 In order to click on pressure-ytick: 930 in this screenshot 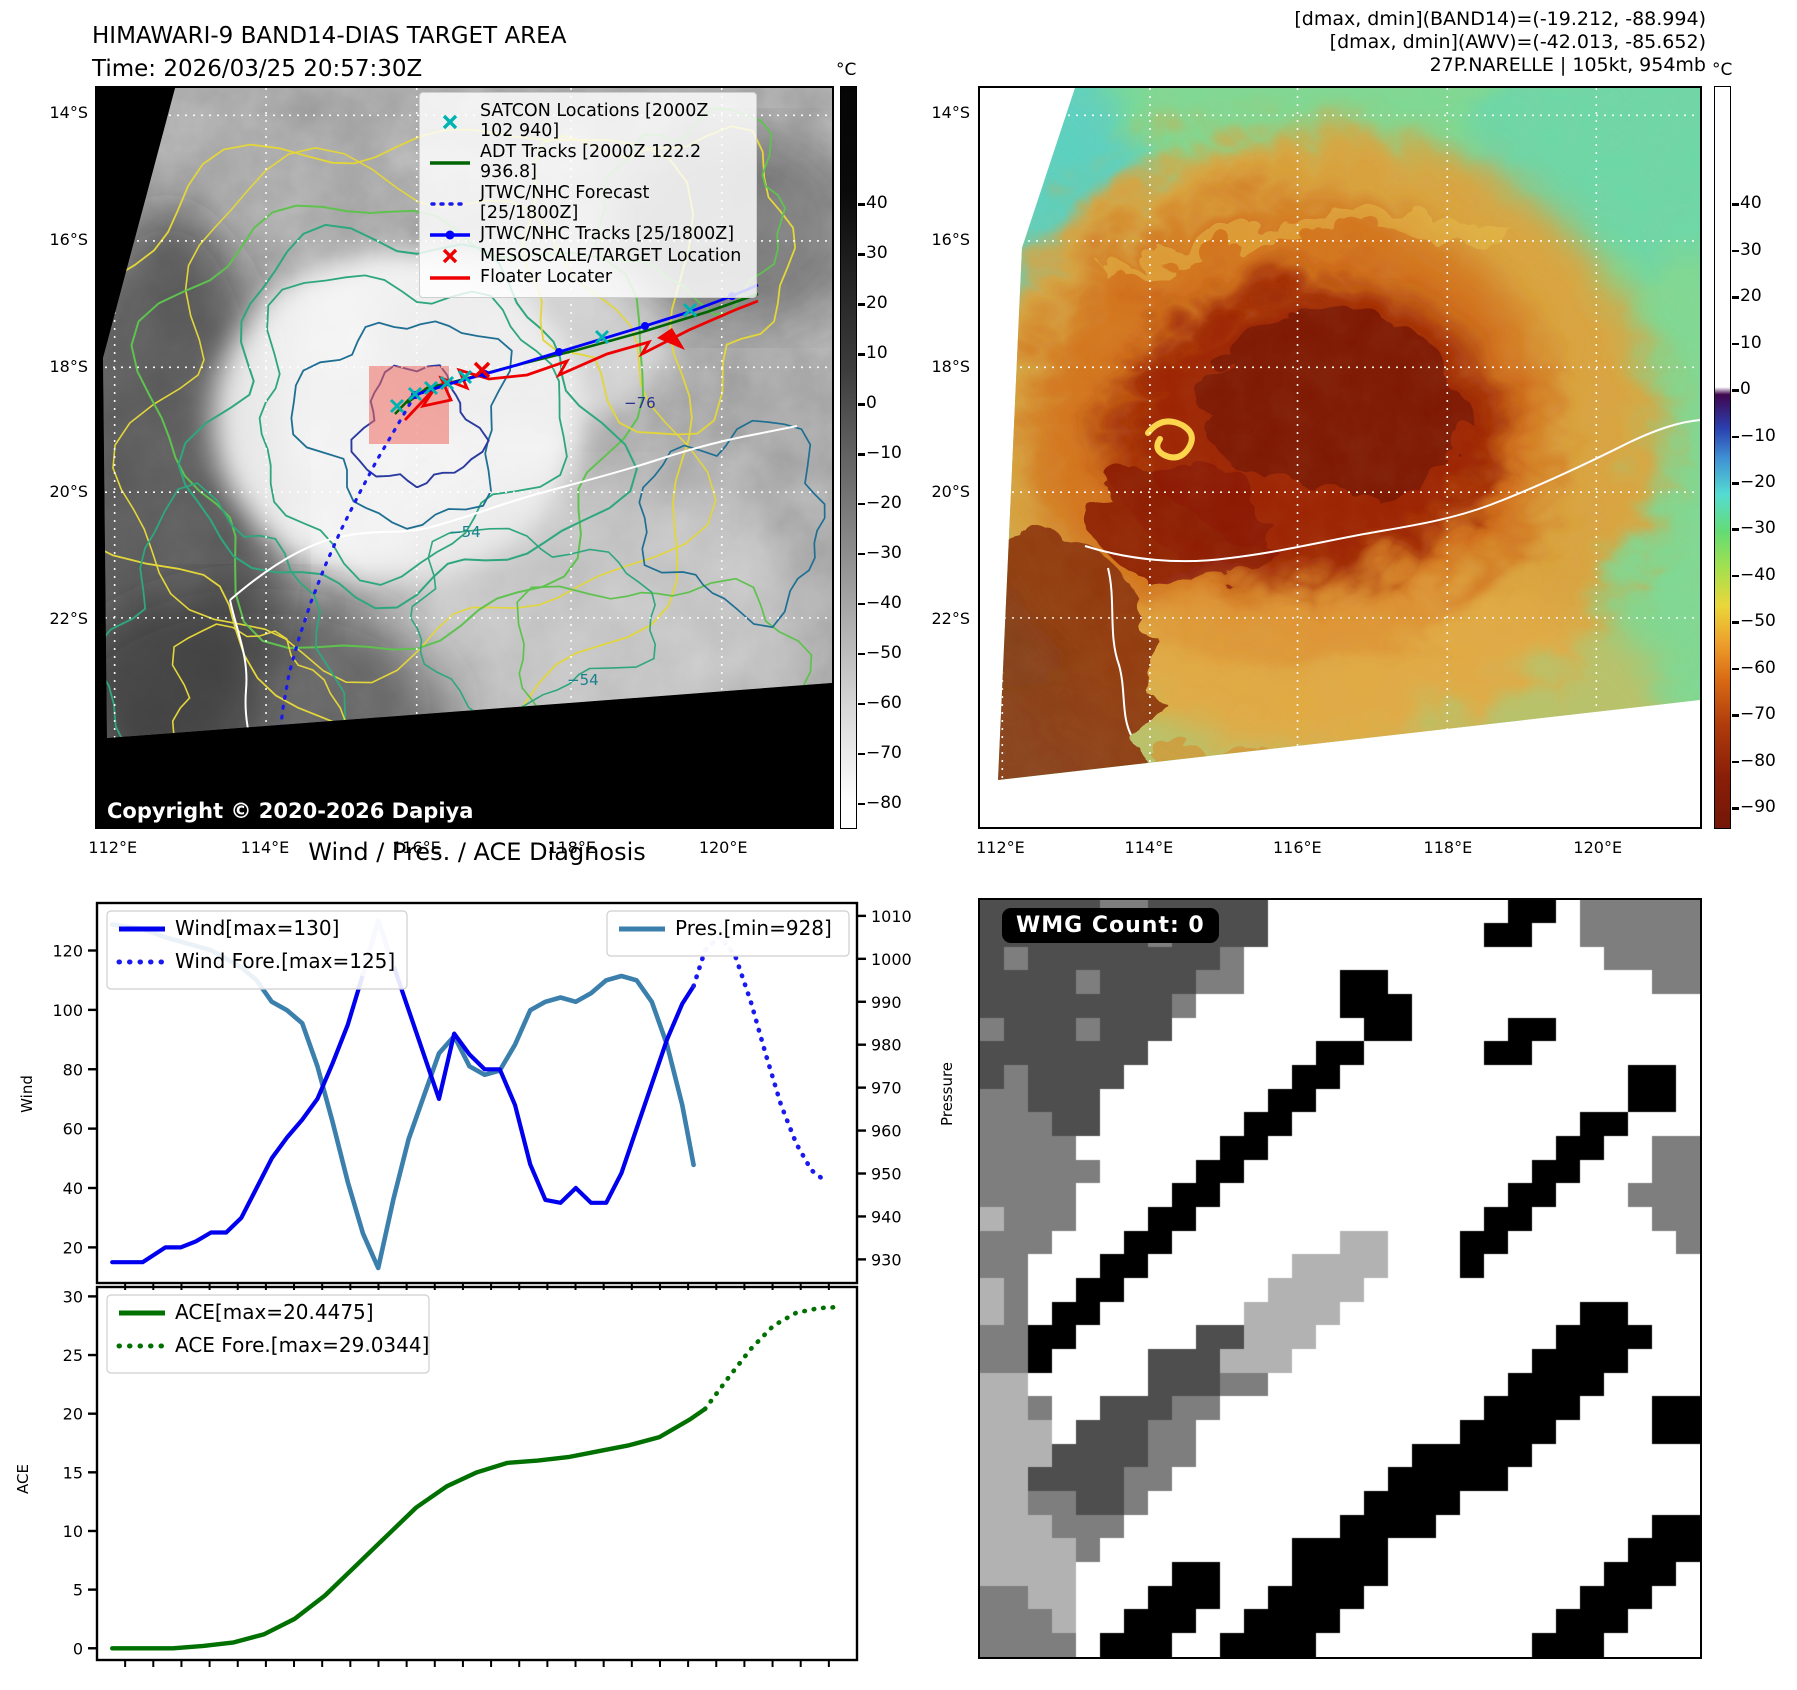, I will do `click(886, 1259)`.